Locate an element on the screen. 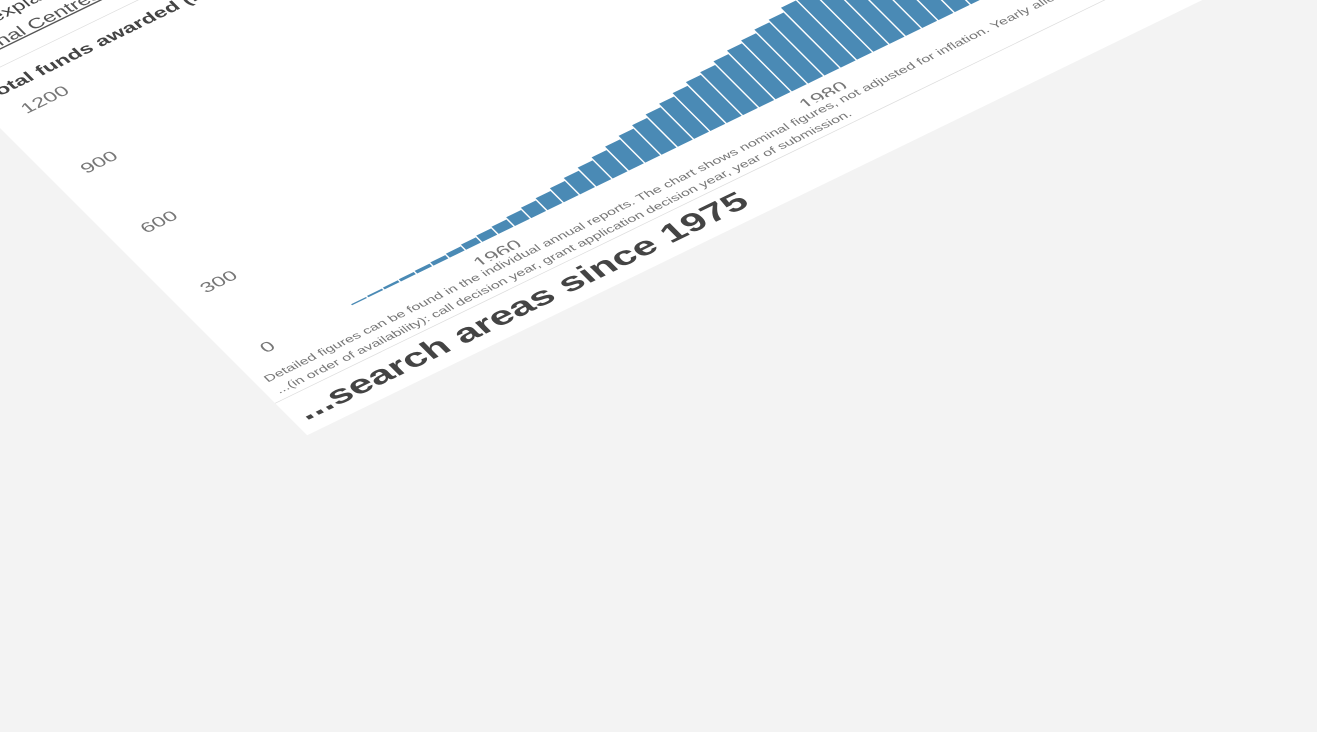 The height and width of the screenshot is (732, 1317). bar-1973 is located at coordinates (684, 117).